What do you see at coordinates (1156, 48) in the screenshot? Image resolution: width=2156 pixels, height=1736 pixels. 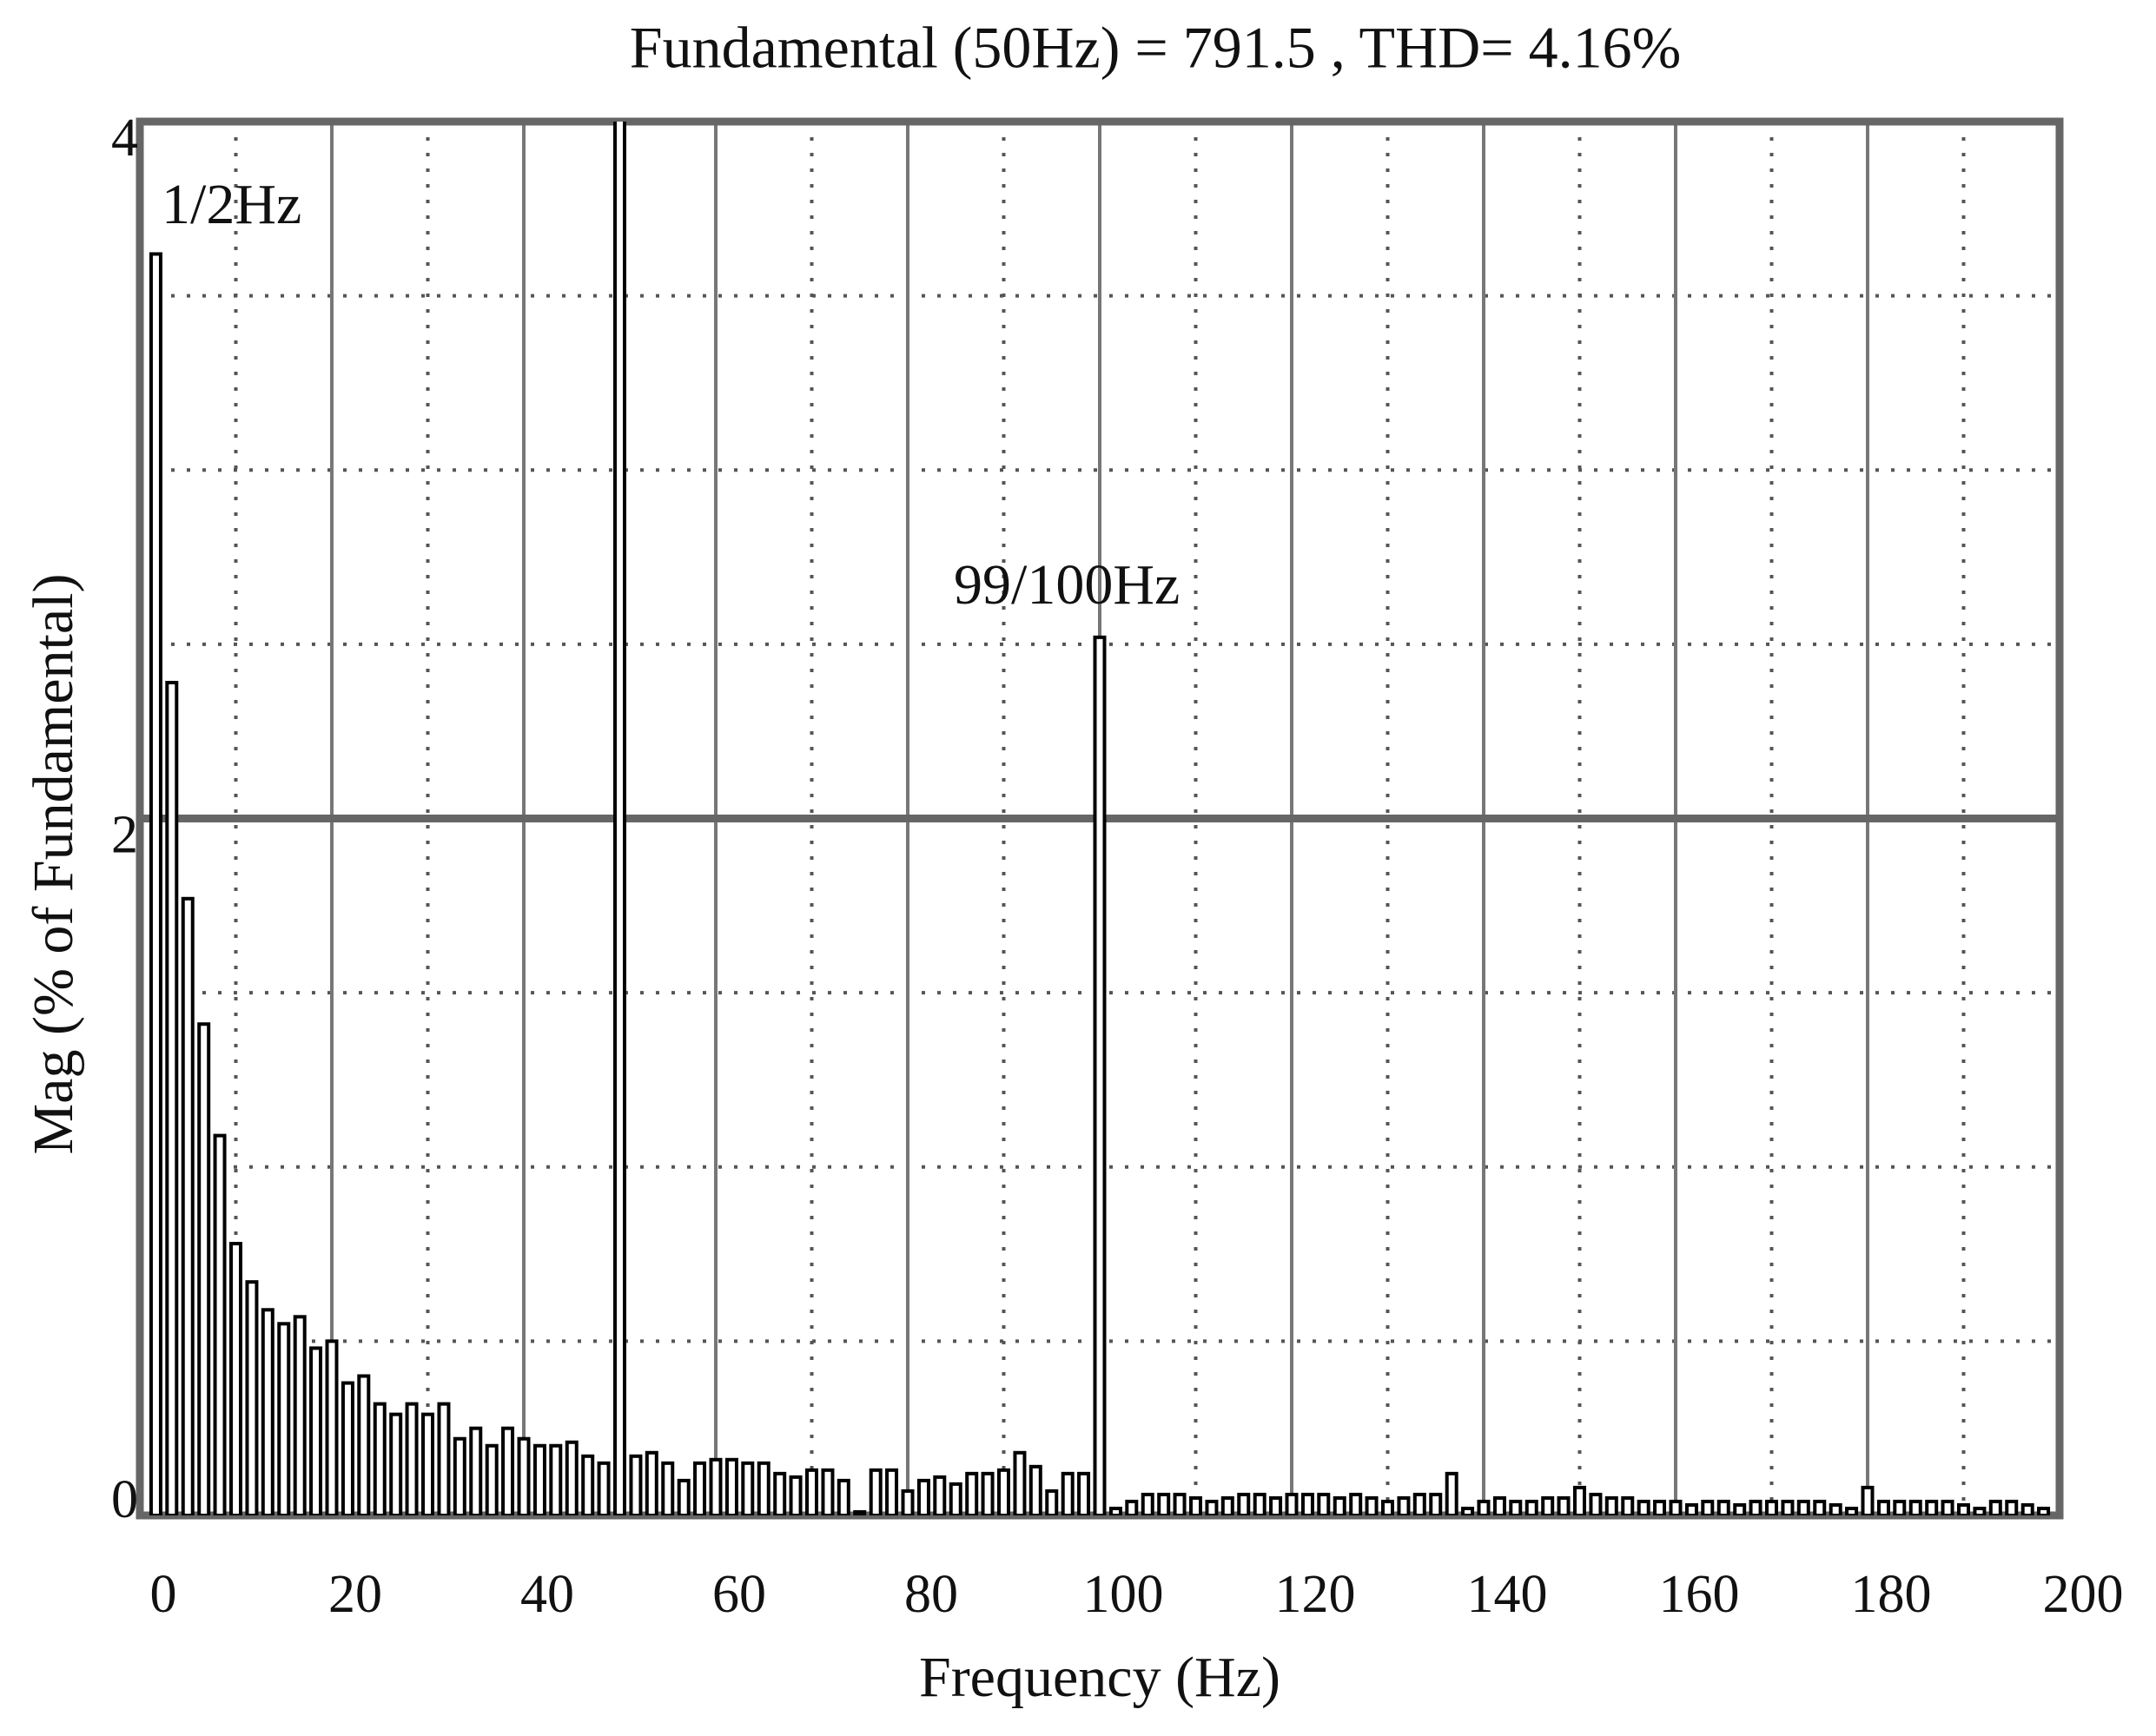 I see `chart-title: Fundamental (50Hz) = 791.5 , THD= 4.16%` at bounding box center [1156, 48].